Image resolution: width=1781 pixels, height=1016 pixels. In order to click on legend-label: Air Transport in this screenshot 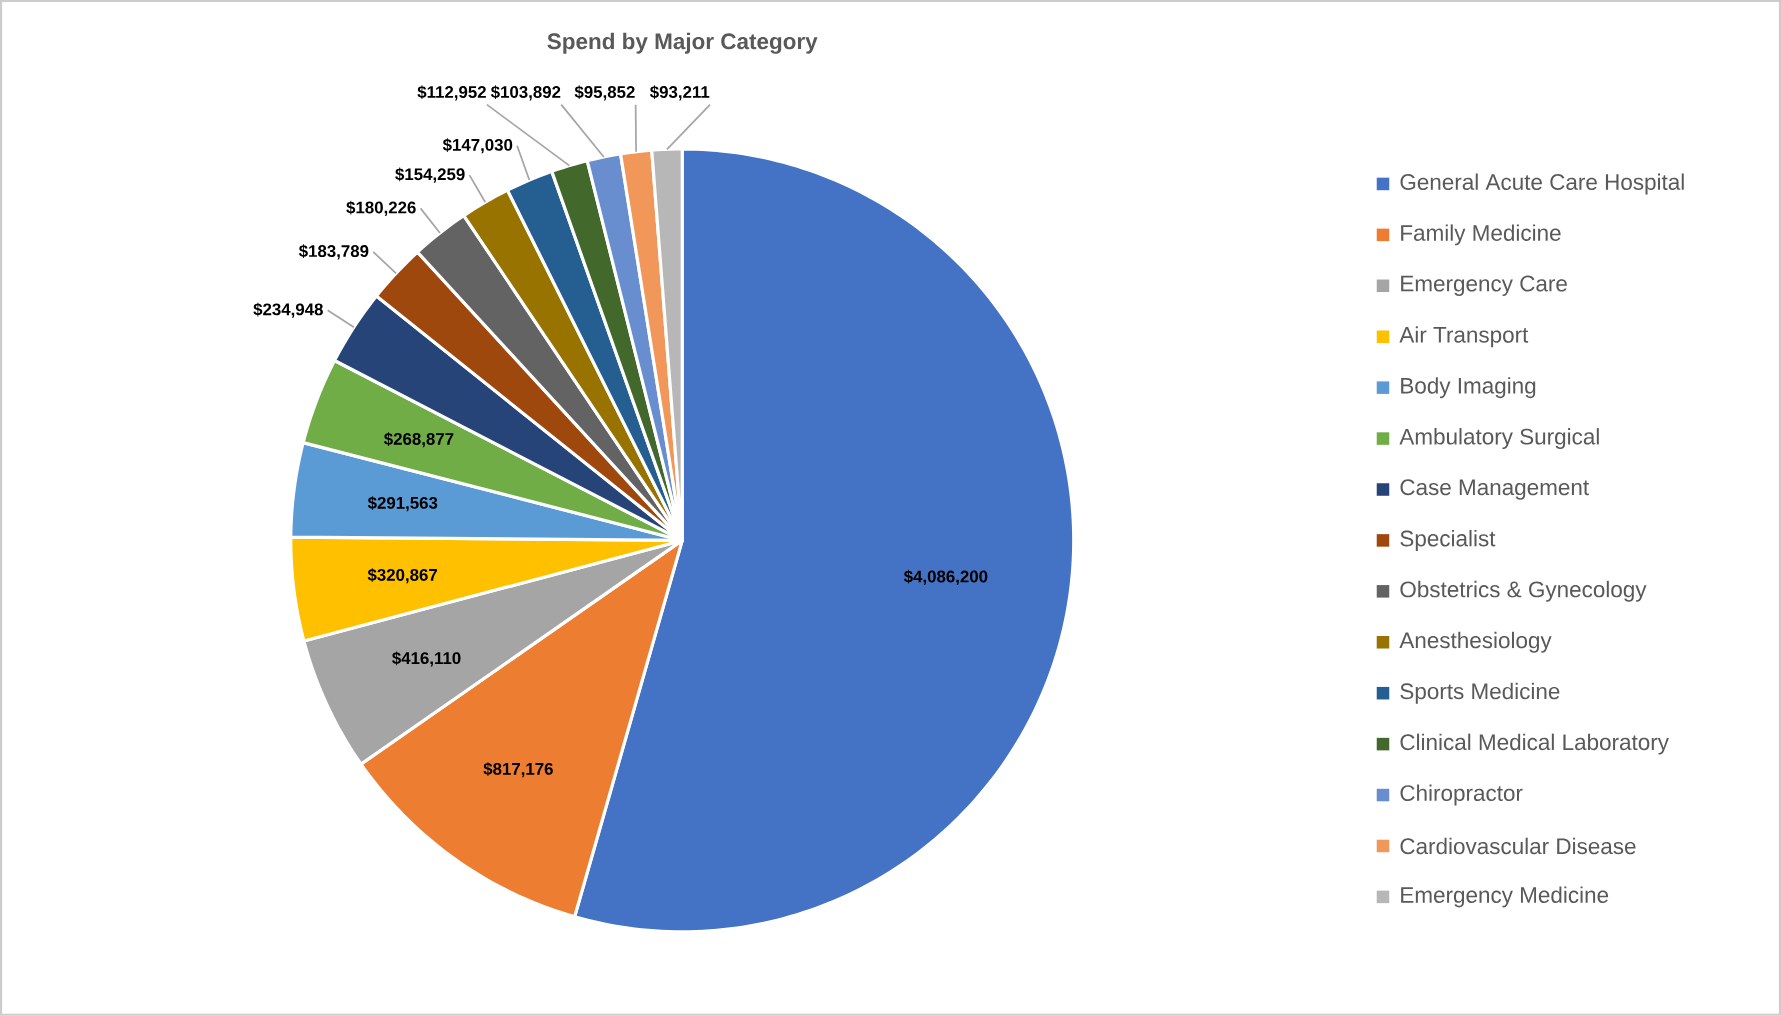, I will do `click(1464, 337)`.